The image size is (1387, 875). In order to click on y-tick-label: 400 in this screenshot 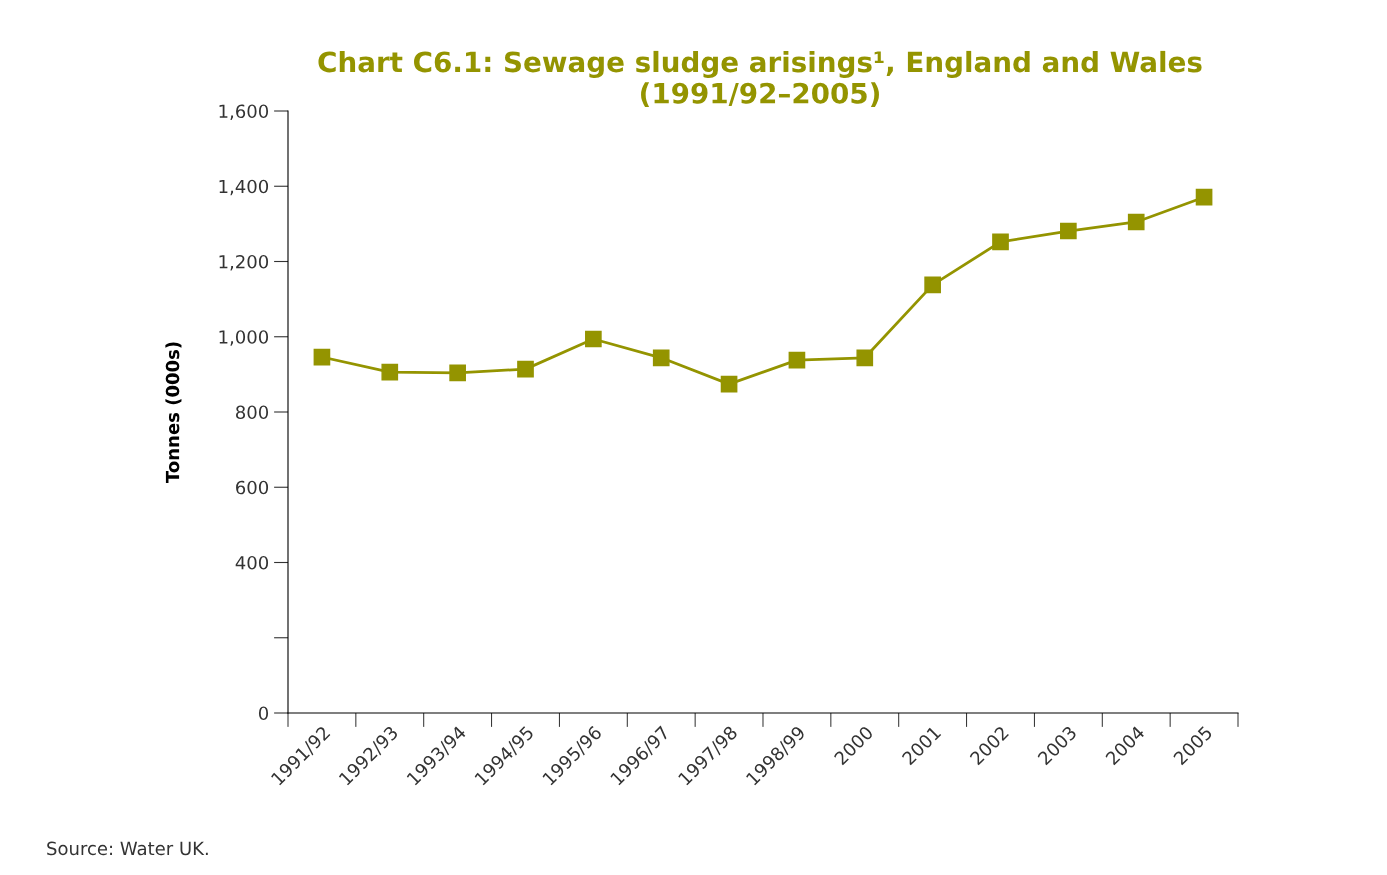, I will do `click(252, 562)`.